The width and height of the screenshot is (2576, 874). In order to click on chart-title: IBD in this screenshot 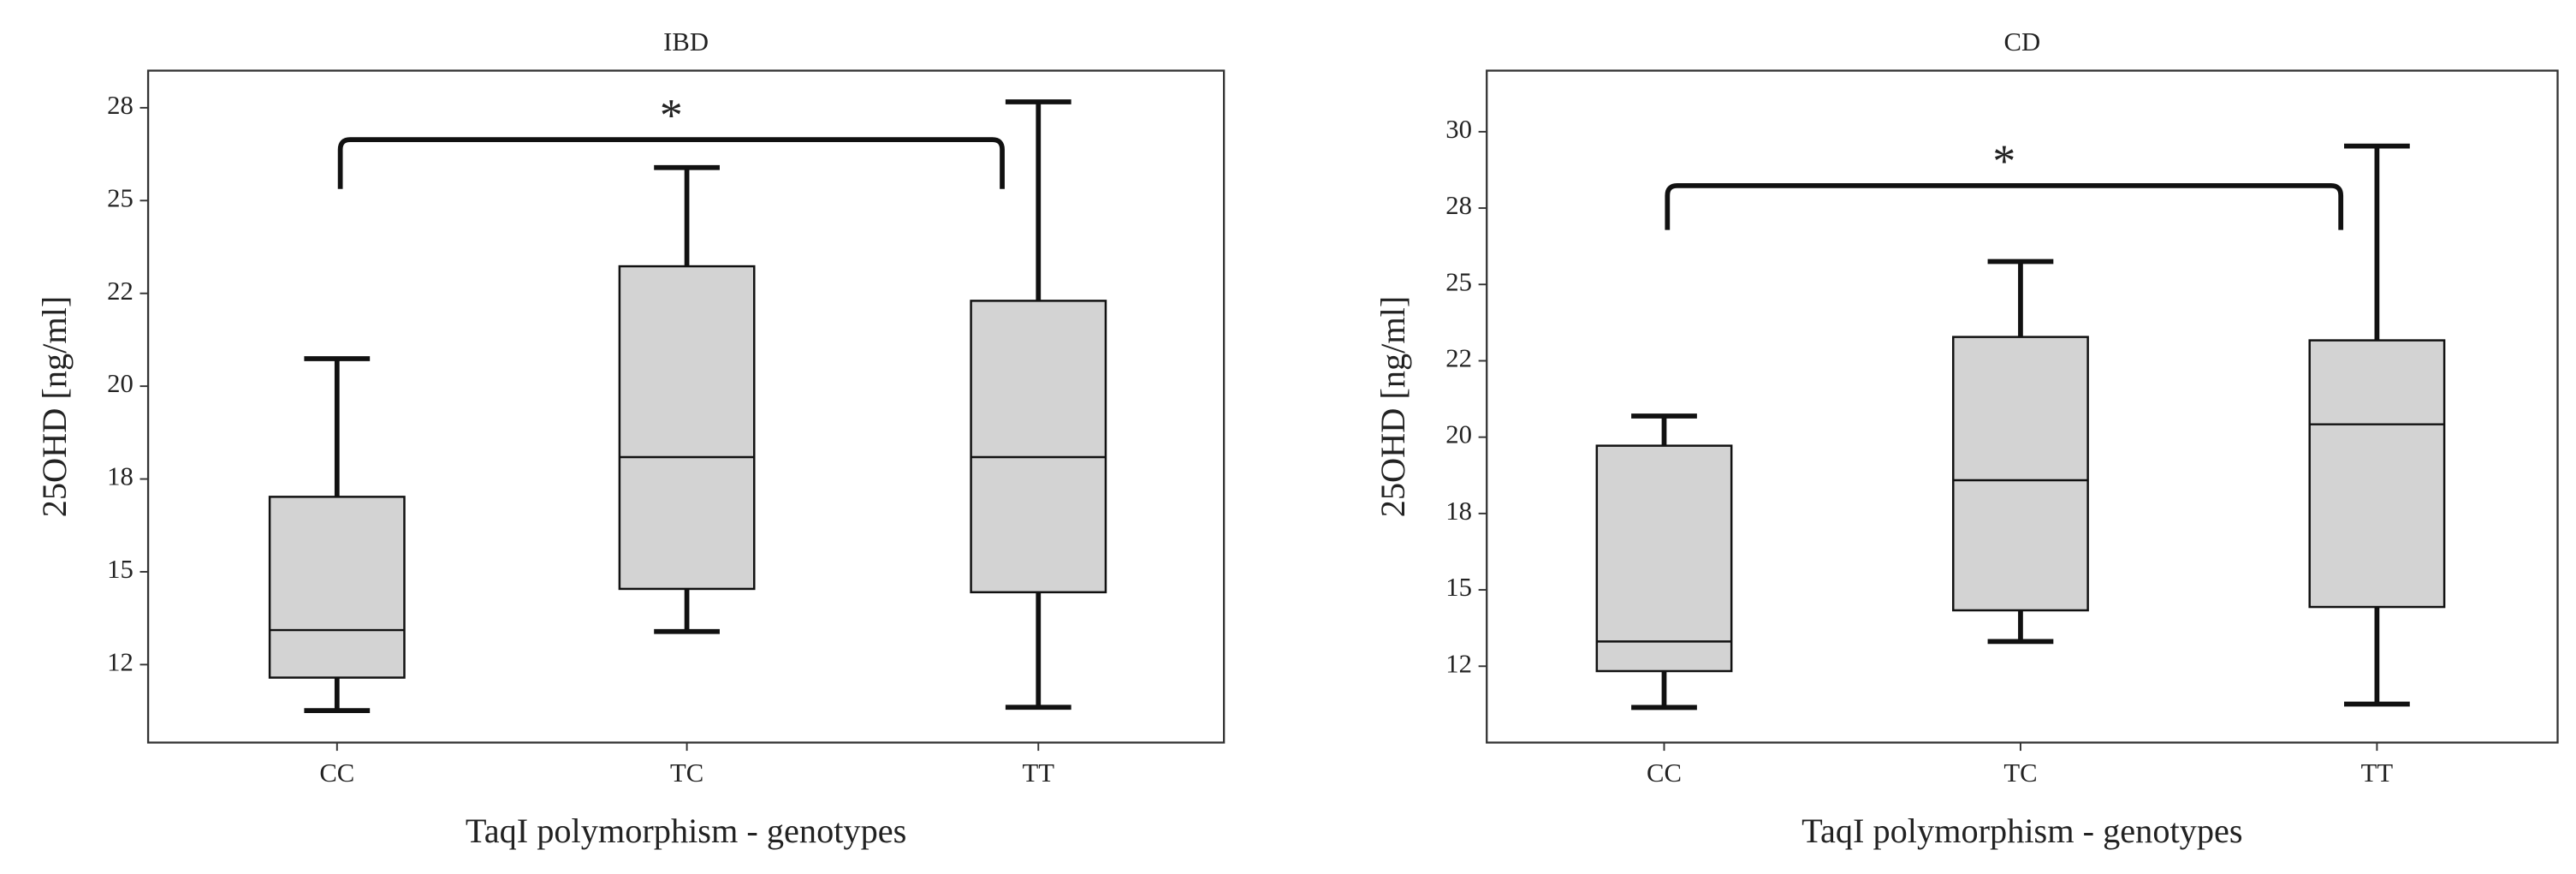, I will do `click(686, 41)`.